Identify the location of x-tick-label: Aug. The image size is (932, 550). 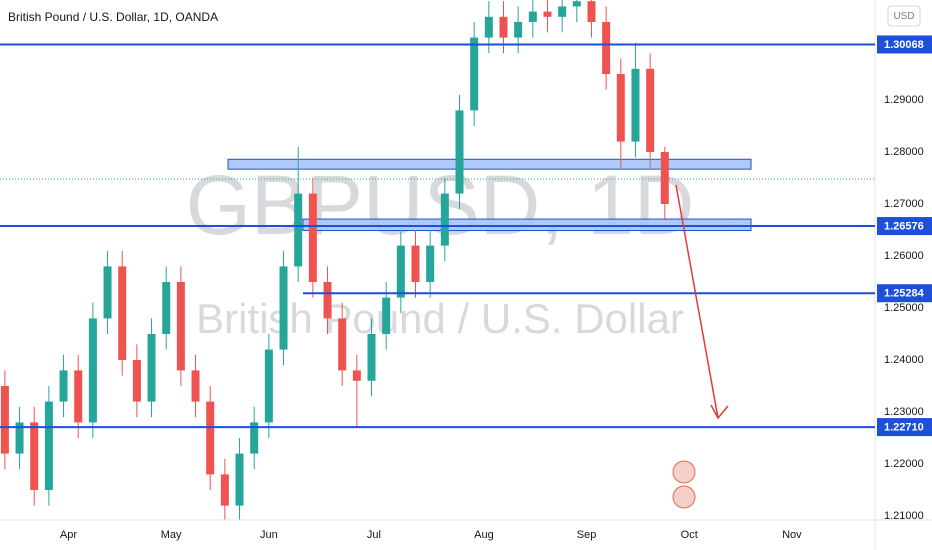
(484, 535).